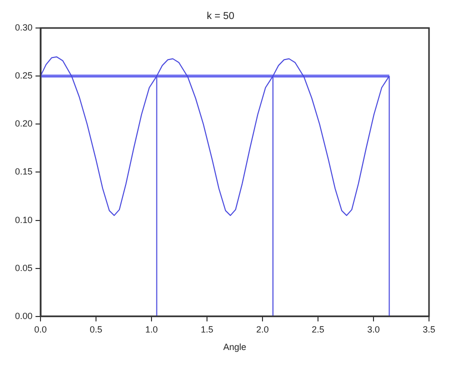  I want to click on y-tick-label: 0.25, so click(23, 75).